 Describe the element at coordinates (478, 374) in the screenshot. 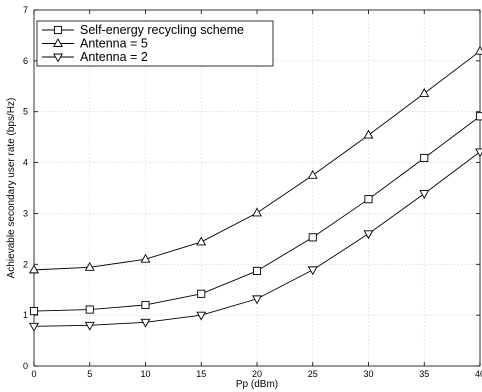

I see `x-tick-label: 40` at that location.